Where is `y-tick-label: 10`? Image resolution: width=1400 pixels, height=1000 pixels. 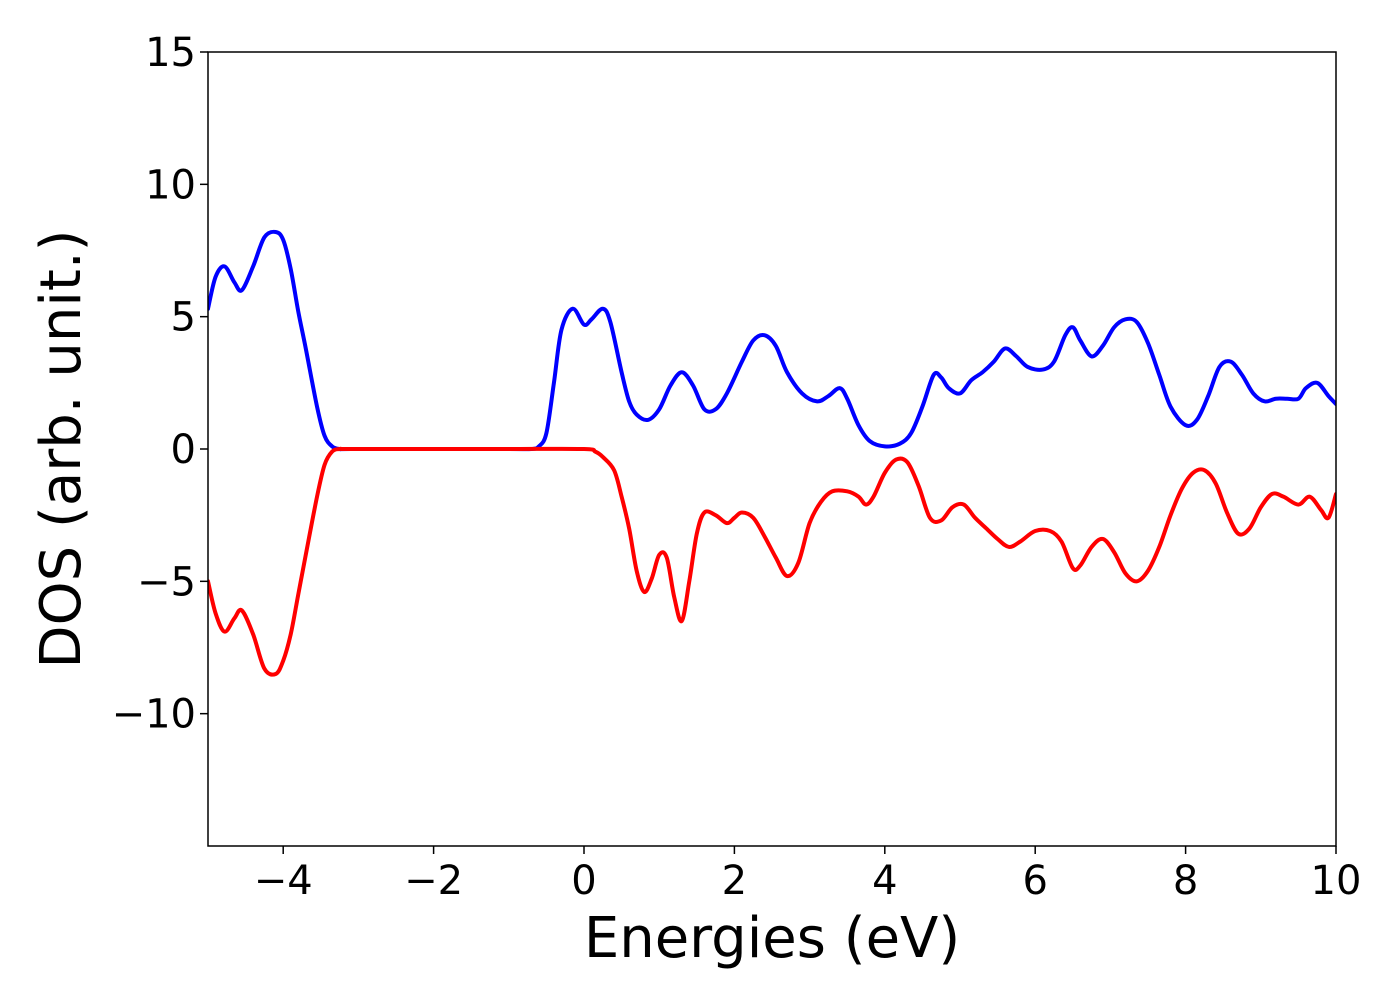 y-tick-label: 10 is located at coordinates (170, 185).